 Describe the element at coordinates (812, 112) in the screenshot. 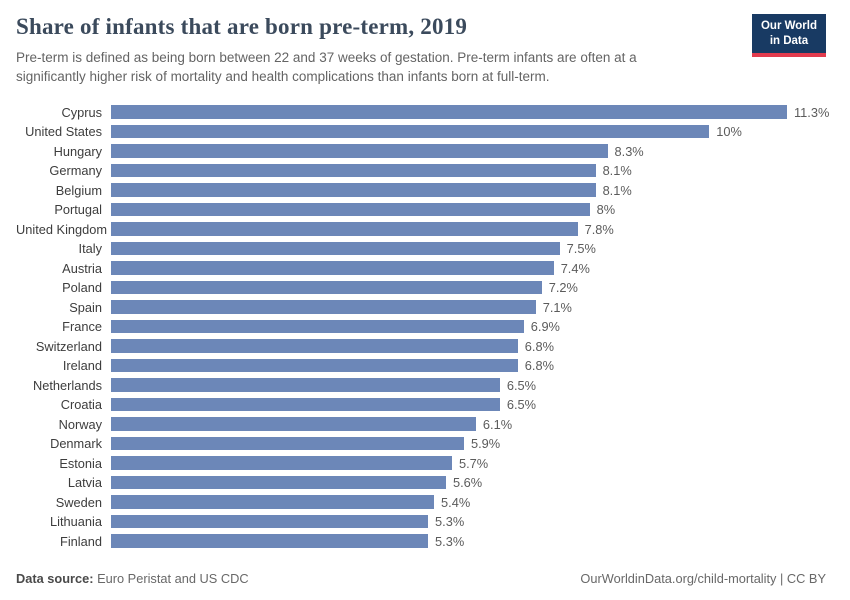

I see `value-label: 11.3%` at that location.